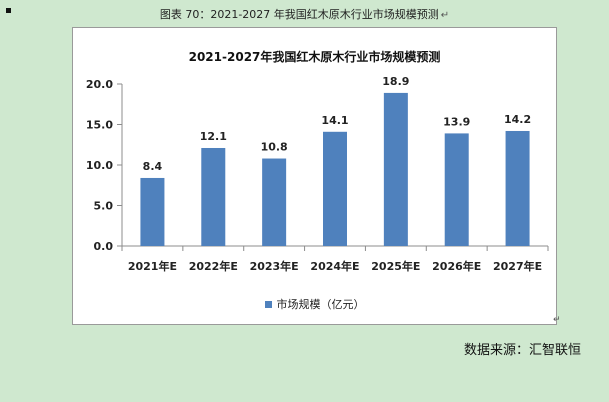 This screenshot has width=609, height=402. What do you see at coordinates (395, 266) in the screenshot?
I see `x-tick-label: 2025年E` at bounding box center [395, 266].